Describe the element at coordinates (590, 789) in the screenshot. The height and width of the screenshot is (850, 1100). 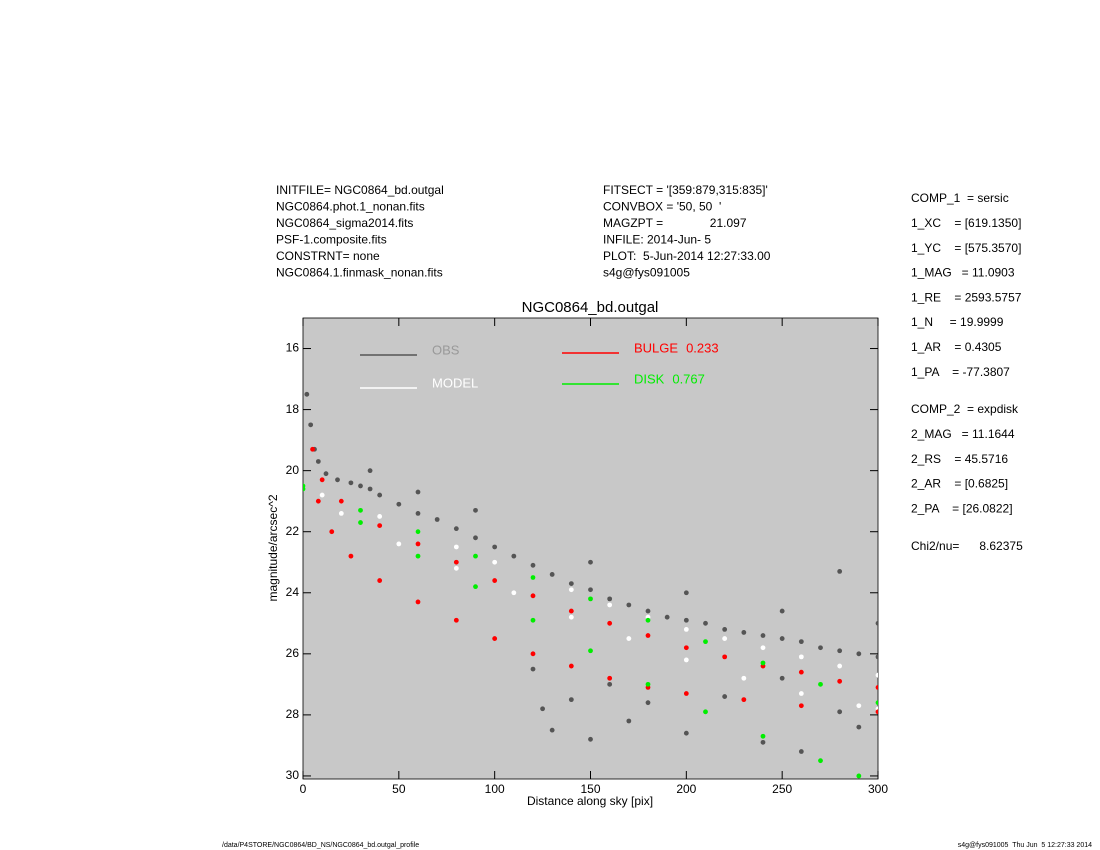
I see `x-tick-label: 150` at that location.